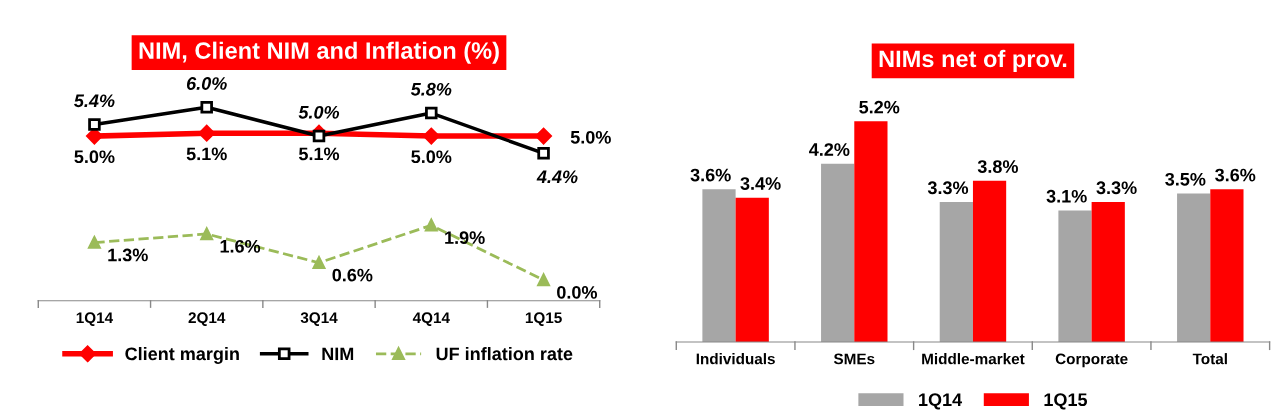  What do you see at coordinates (240, 246) in the screenshot?
I see `data-label: 1.6%` at bounding box center [240, 246].